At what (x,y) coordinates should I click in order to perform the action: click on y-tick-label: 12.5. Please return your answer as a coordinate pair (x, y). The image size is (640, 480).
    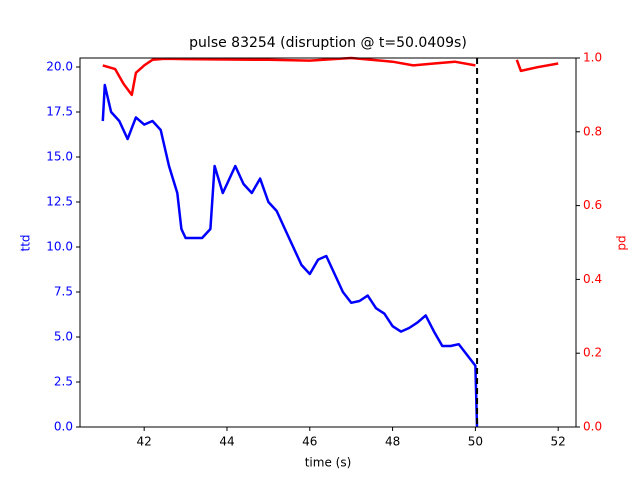
    Looking at the image, I should click on (59, 202).